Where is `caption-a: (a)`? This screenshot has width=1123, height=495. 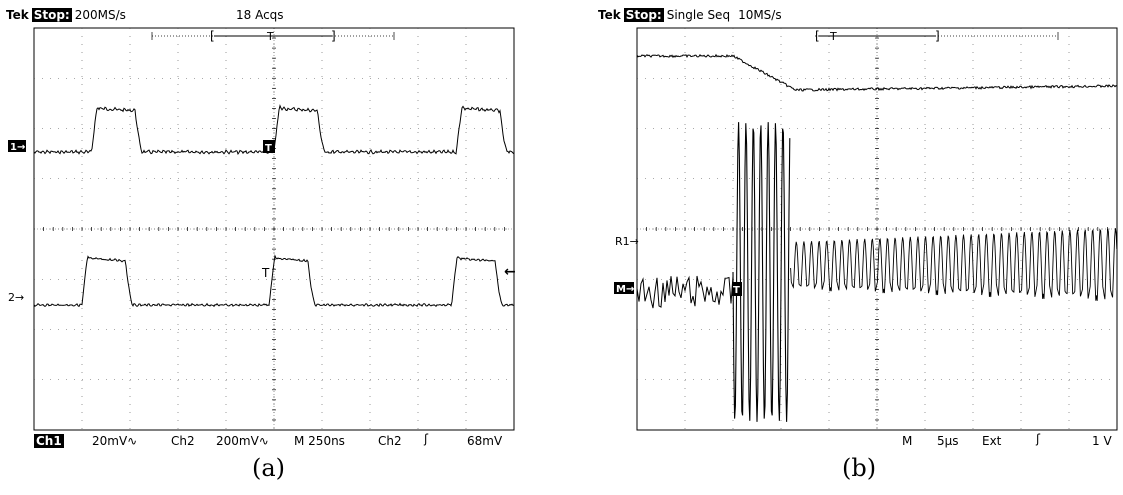 caption-a: (a) is located at coordinates (269, 468).